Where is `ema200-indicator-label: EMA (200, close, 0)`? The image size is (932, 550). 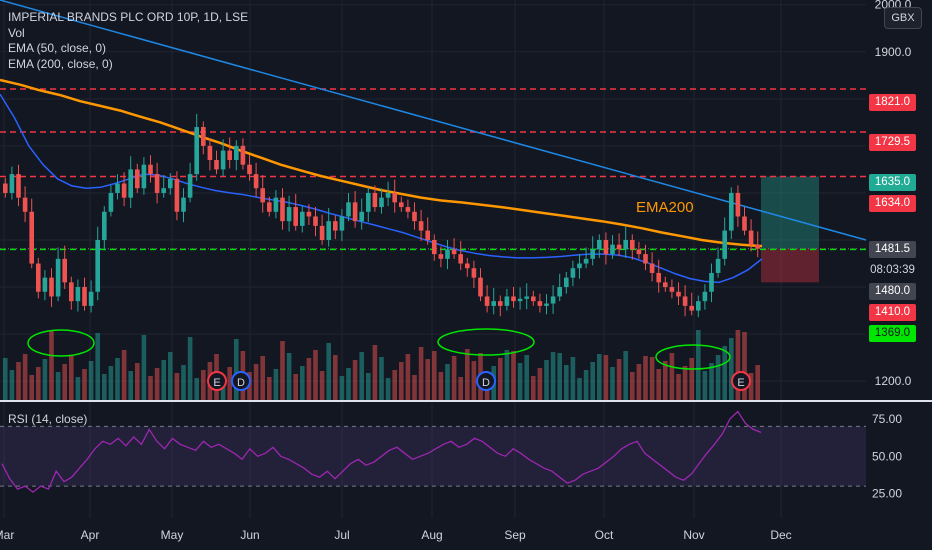
ema200-indicator-label: EMA (200, close, 0) is located at coordinates (60, 63).